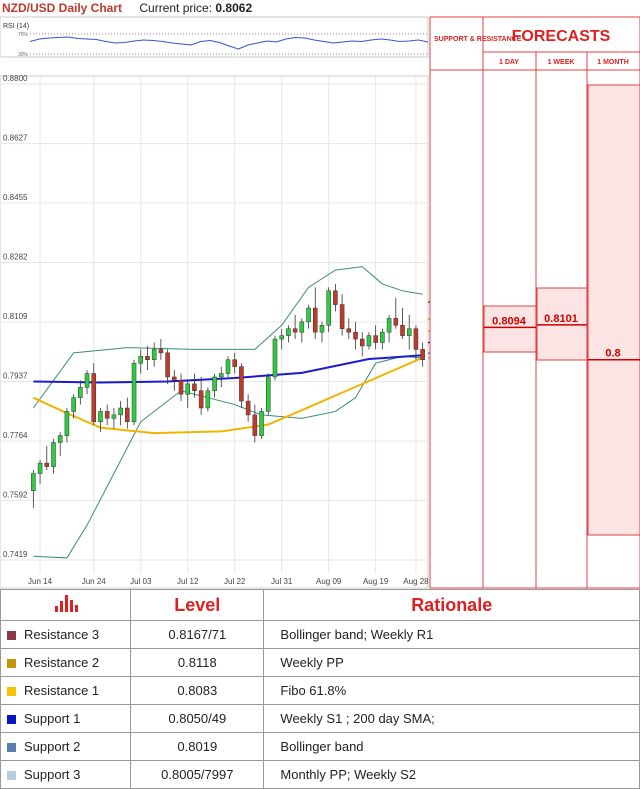  What do you see at coordinates (15, 257) in the screenshot?
I see `y-tick-label: 0.8282` at bounding box center [15, 257].